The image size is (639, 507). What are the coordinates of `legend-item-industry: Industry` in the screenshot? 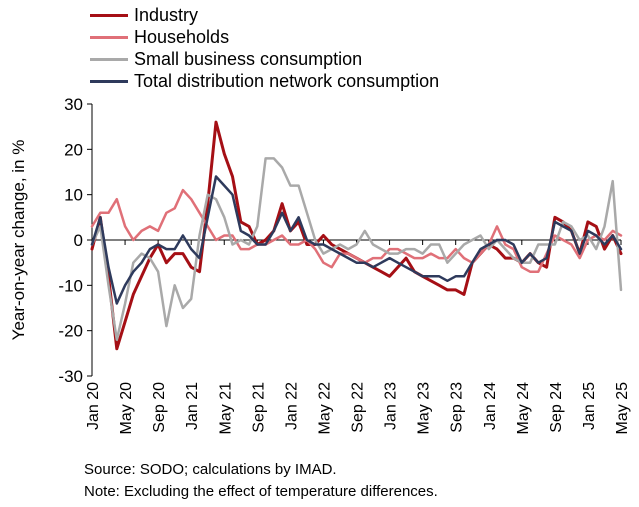 It's located at (264, 15).